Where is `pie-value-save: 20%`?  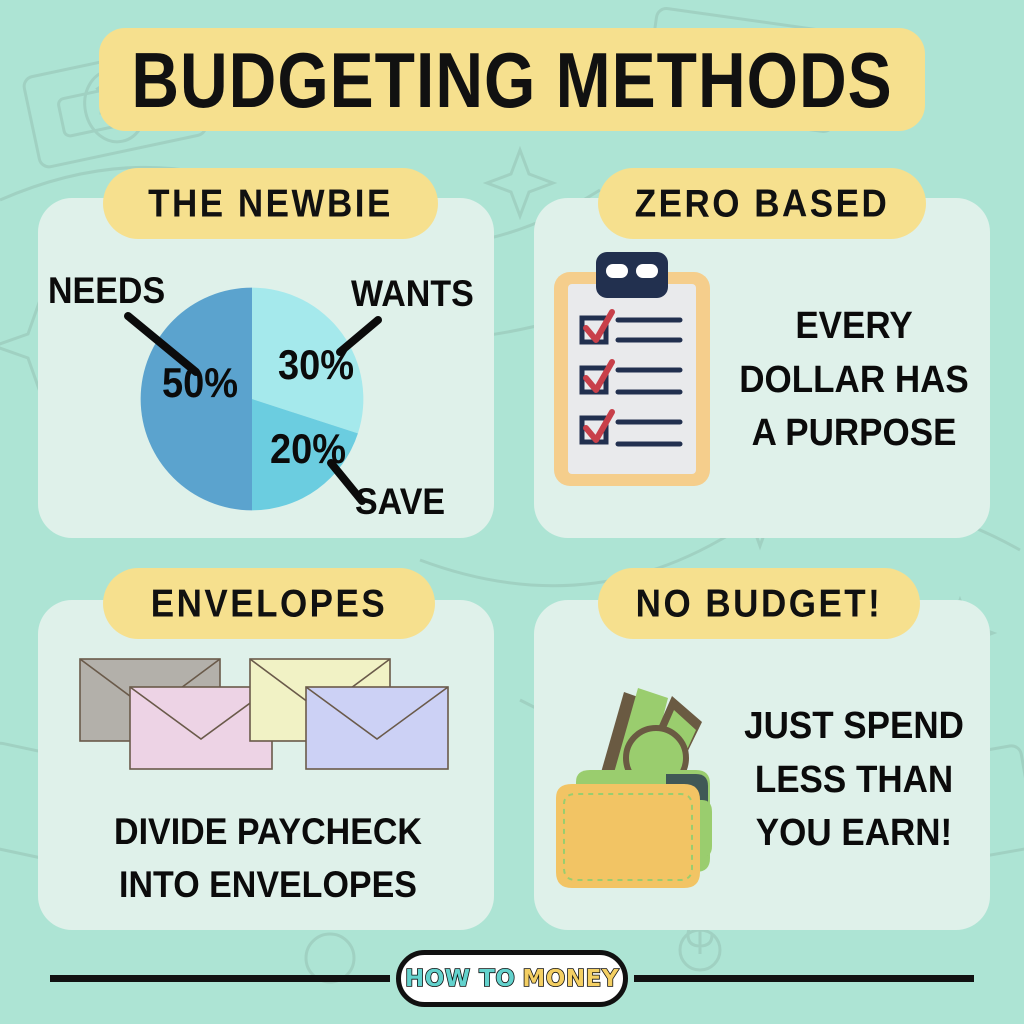
pie-value-save: 20% is located at coordinates (308, 450).